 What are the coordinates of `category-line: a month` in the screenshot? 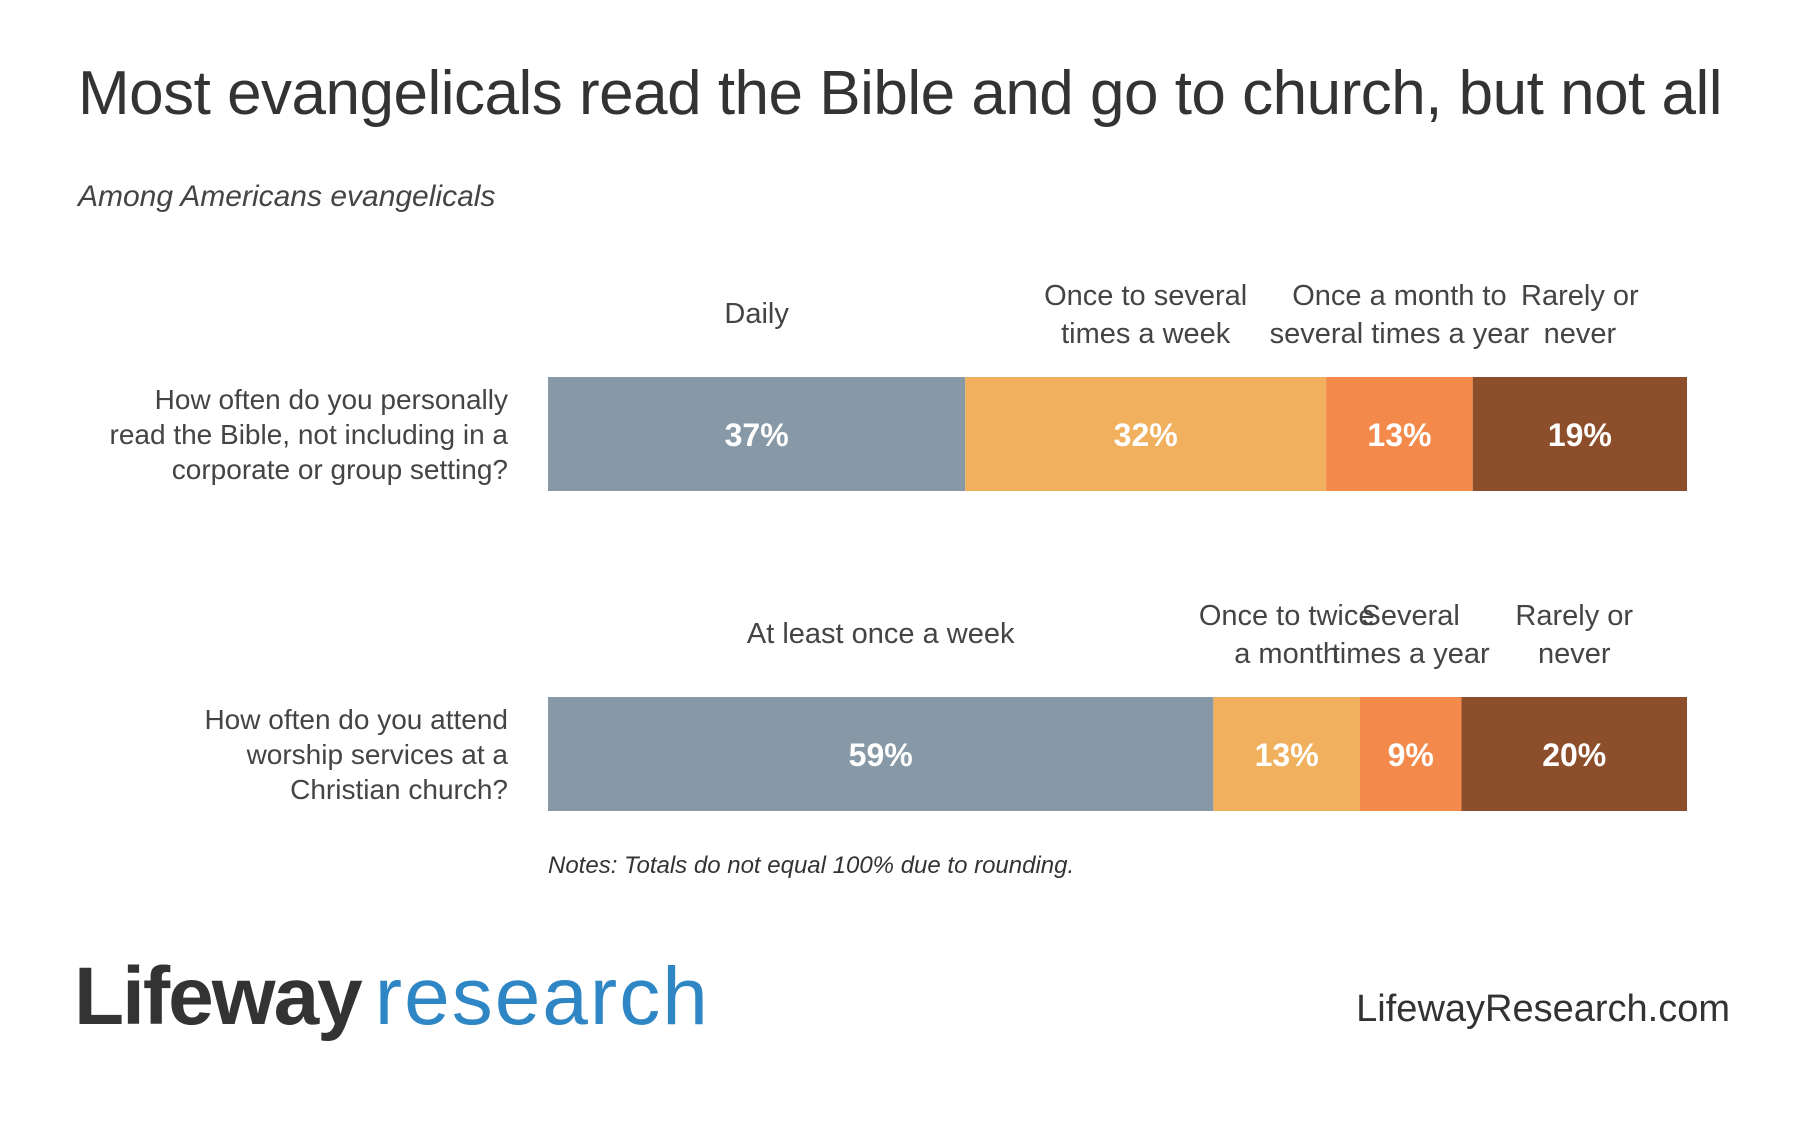 It's located at (1286, 654).